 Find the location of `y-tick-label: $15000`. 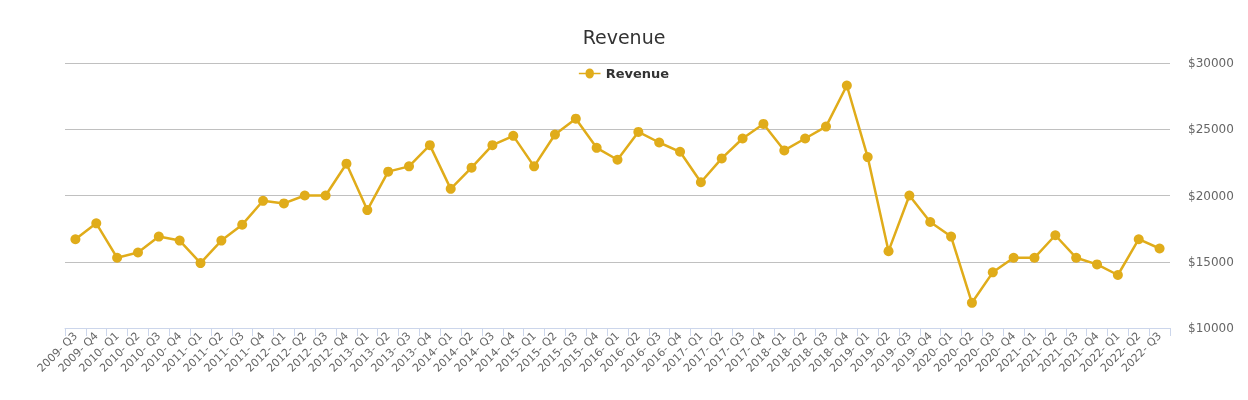

y-tick-label: $15000 is located at coordinates (1211, 261).